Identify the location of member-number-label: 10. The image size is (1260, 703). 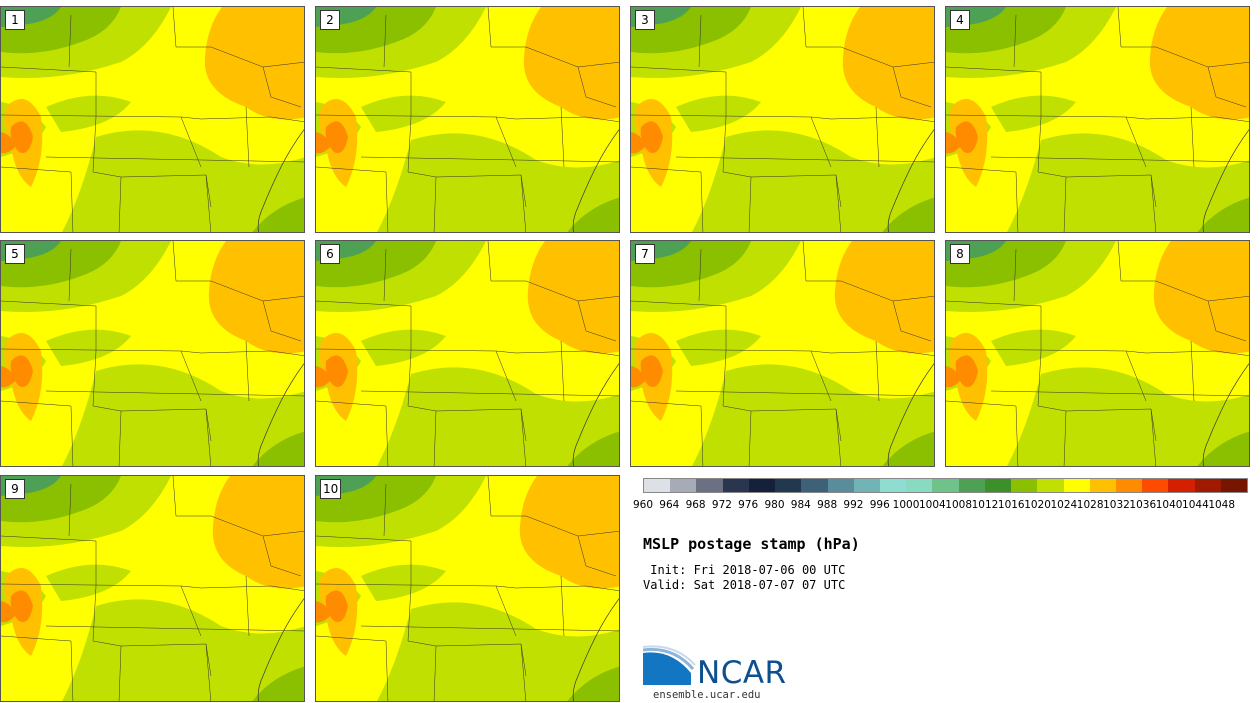
(331, 489).